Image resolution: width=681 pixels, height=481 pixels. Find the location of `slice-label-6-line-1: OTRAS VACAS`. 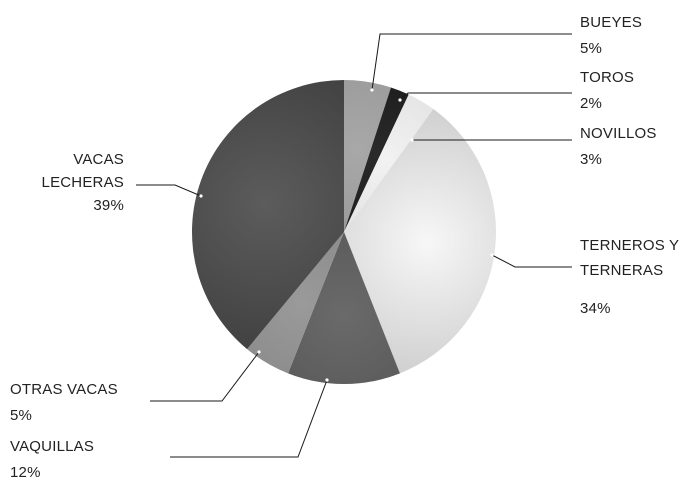

slice-label-6-line-1: OTRAS VACAS is located at coordinates (64, 389).